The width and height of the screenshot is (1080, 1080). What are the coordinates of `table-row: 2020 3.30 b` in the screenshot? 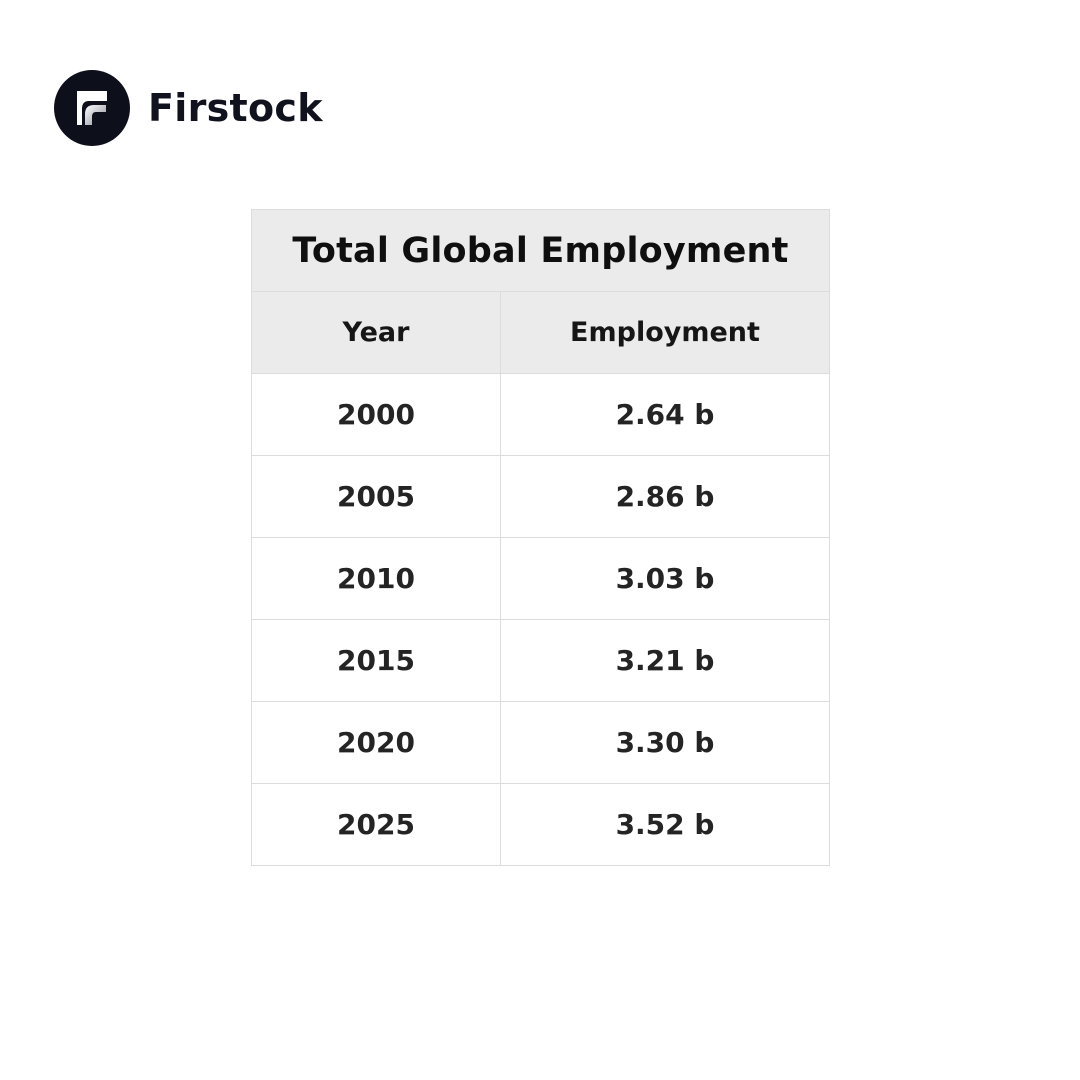 It's located at (540, 742).